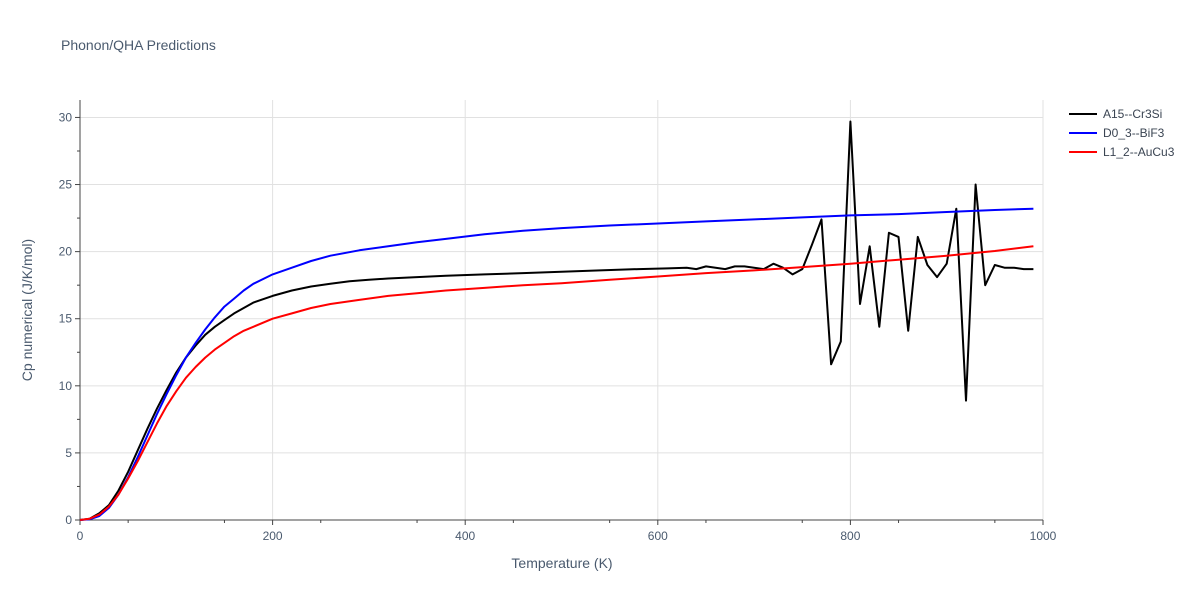 This screenshot has width=1200, height=600. I want to click on x-tick-label: 1000, so click(1043, 536).